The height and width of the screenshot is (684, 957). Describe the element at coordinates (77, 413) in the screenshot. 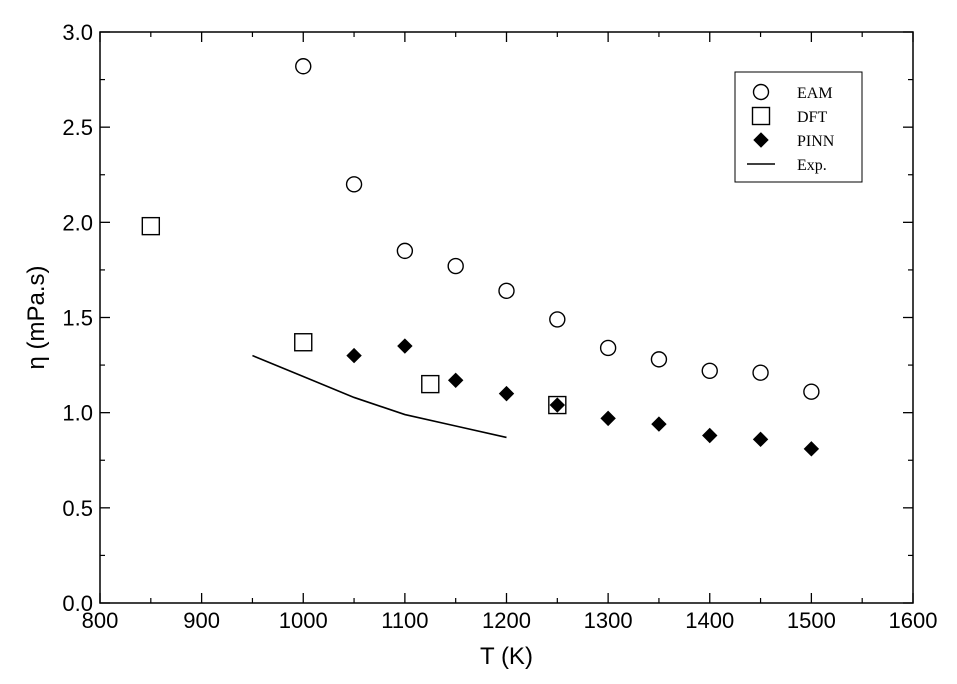

I see `y-tick-label: 1.0` at that location.